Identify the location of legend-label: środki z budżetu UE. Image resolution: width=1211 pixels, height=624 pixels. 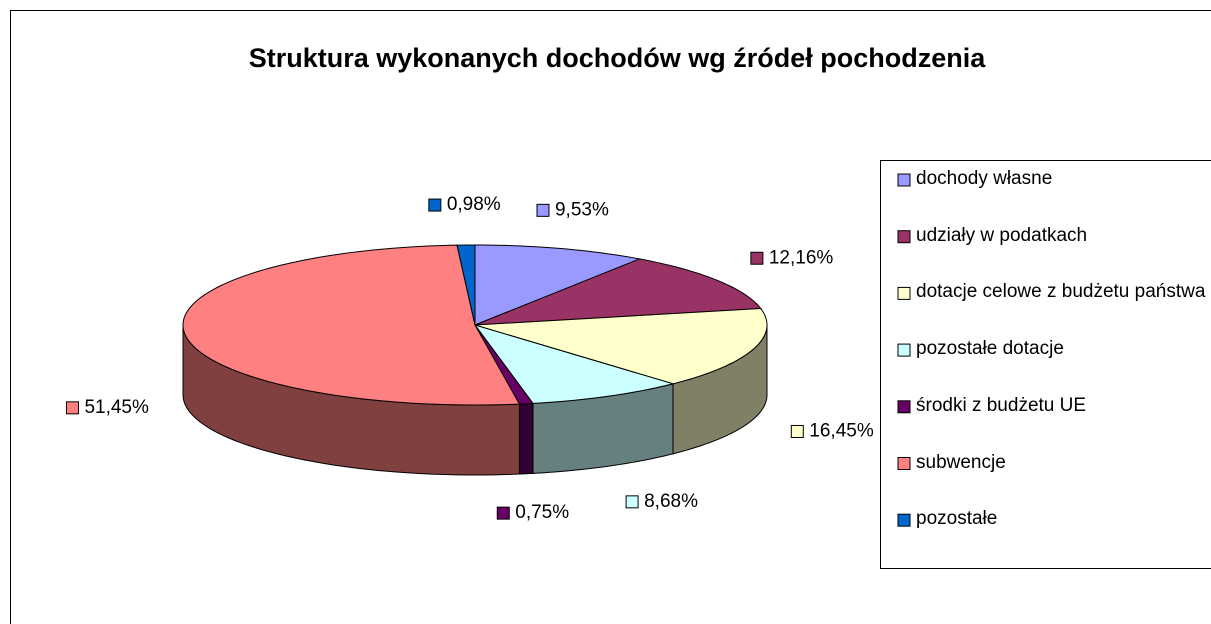
(1001, 405).